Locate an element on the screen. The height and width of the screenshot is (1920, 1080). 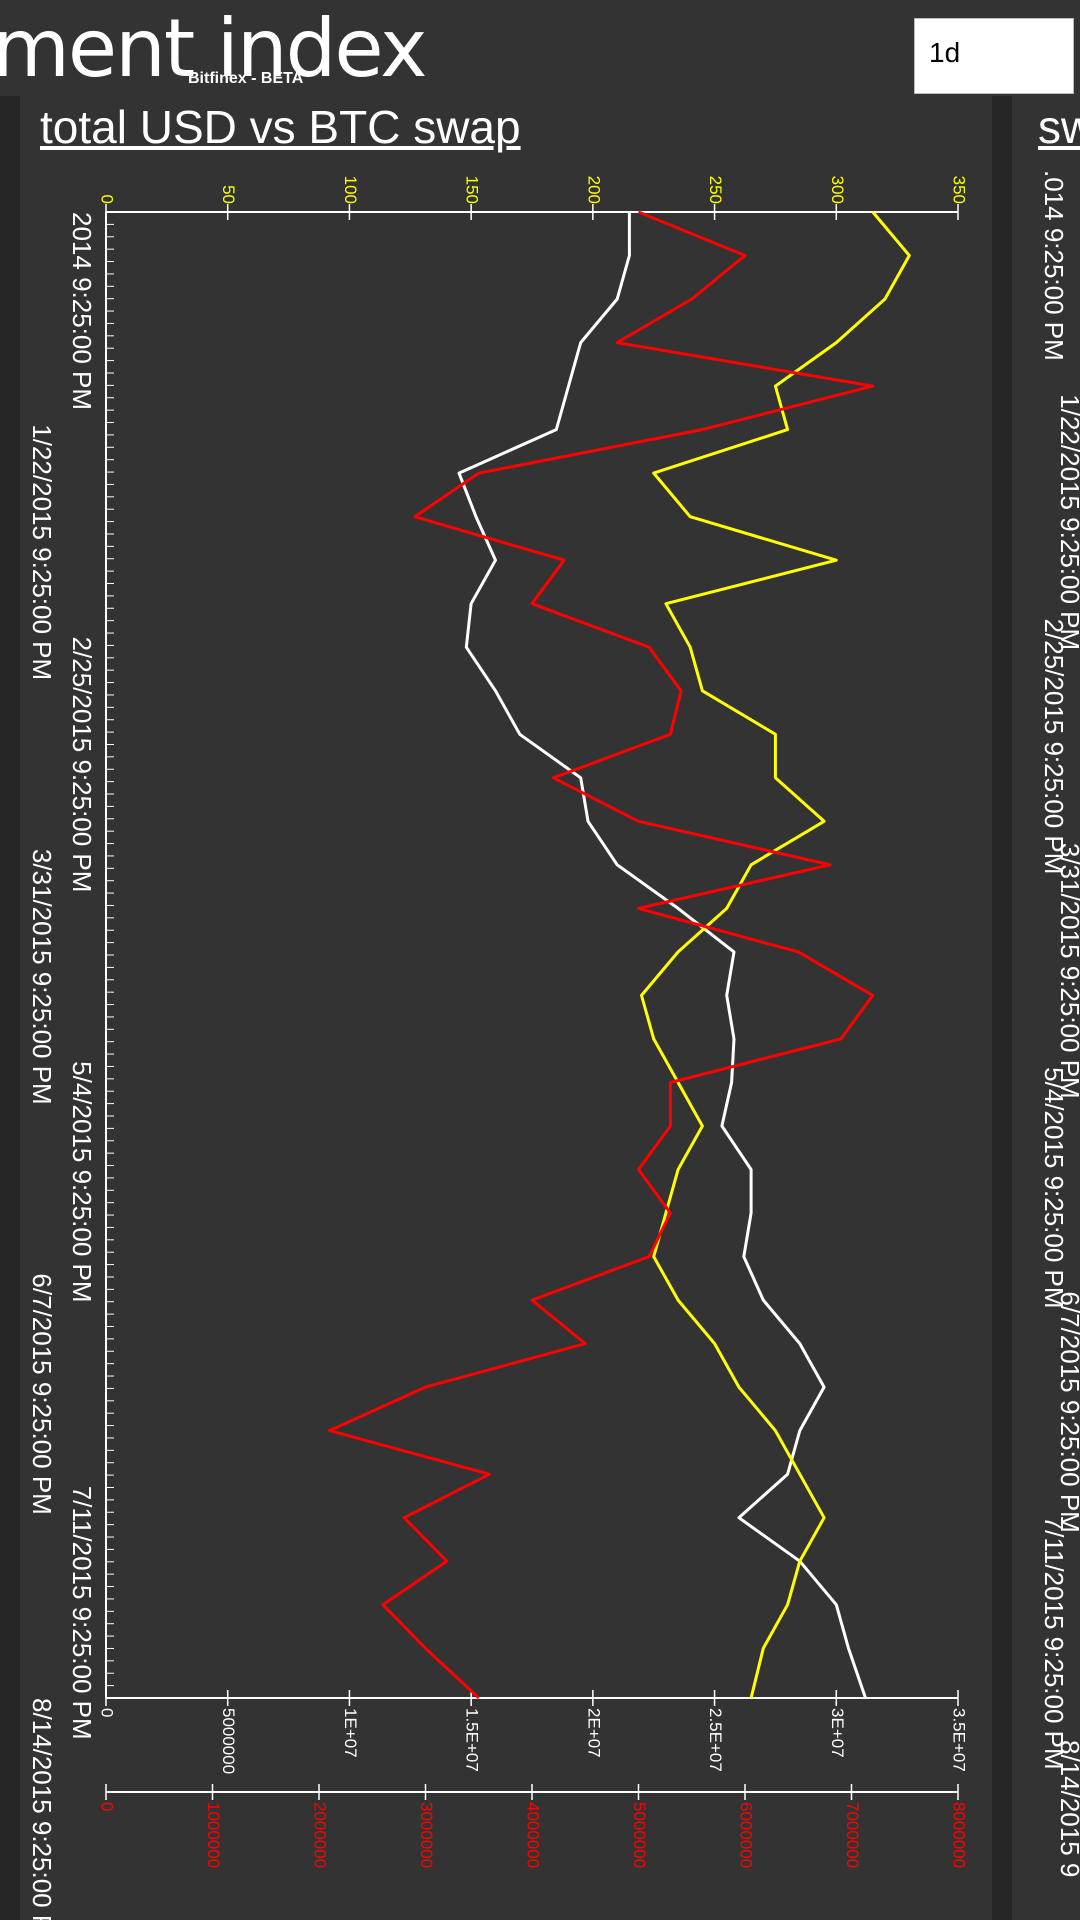
app-subtitle: Bitfinex - BETA is located at coordinates (246, 78).